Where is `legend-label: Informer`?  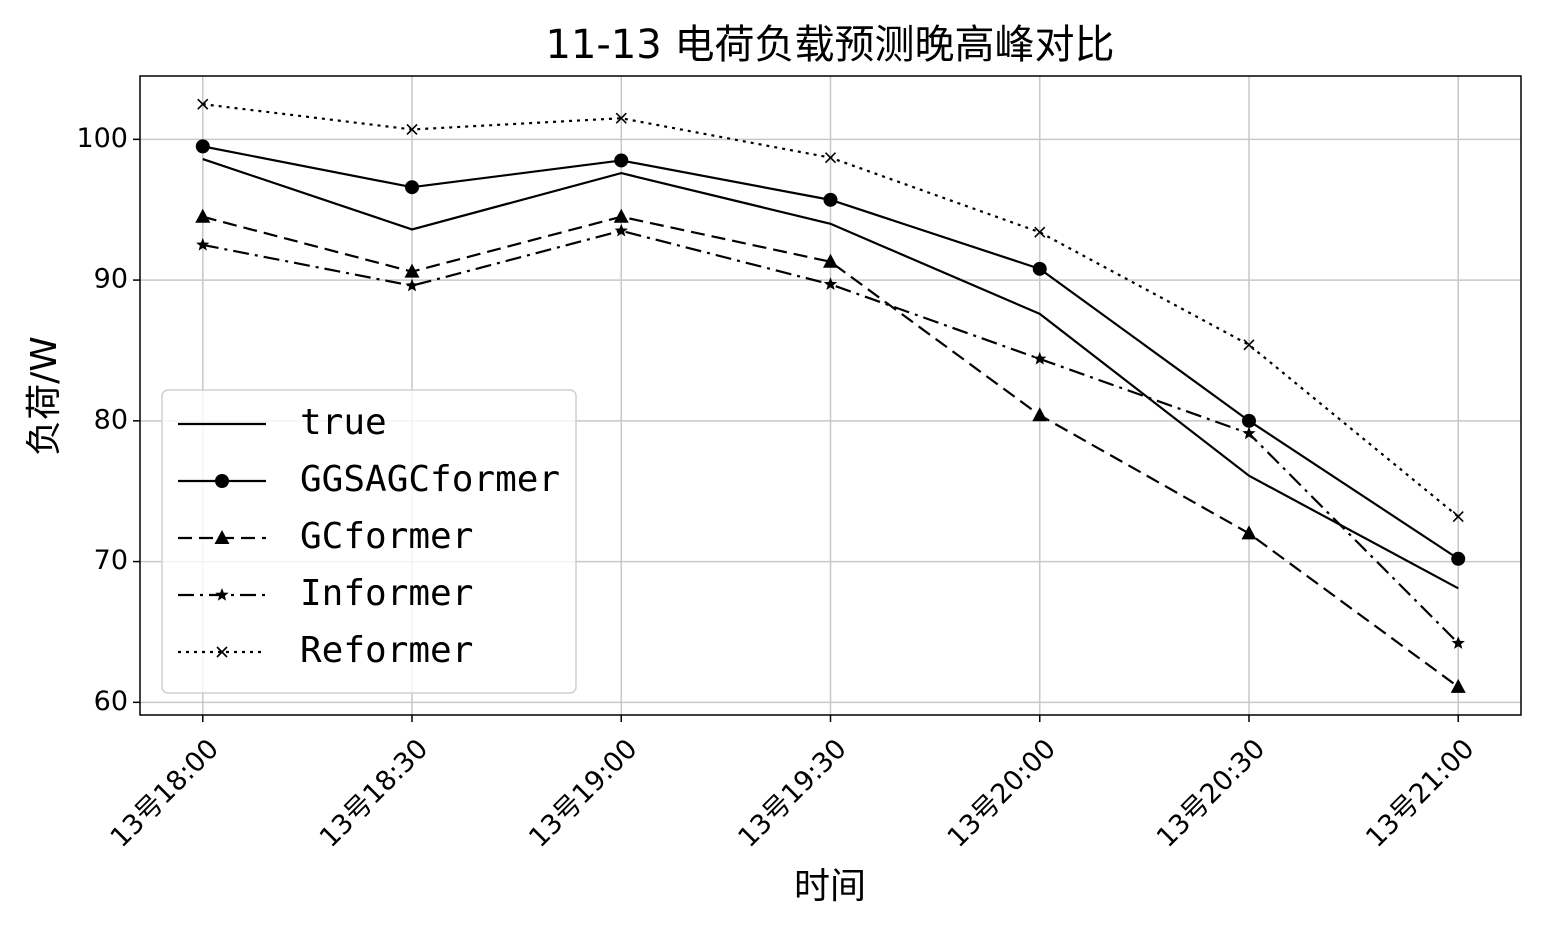
legend-label: Informer is located at coordinates (386, 593).